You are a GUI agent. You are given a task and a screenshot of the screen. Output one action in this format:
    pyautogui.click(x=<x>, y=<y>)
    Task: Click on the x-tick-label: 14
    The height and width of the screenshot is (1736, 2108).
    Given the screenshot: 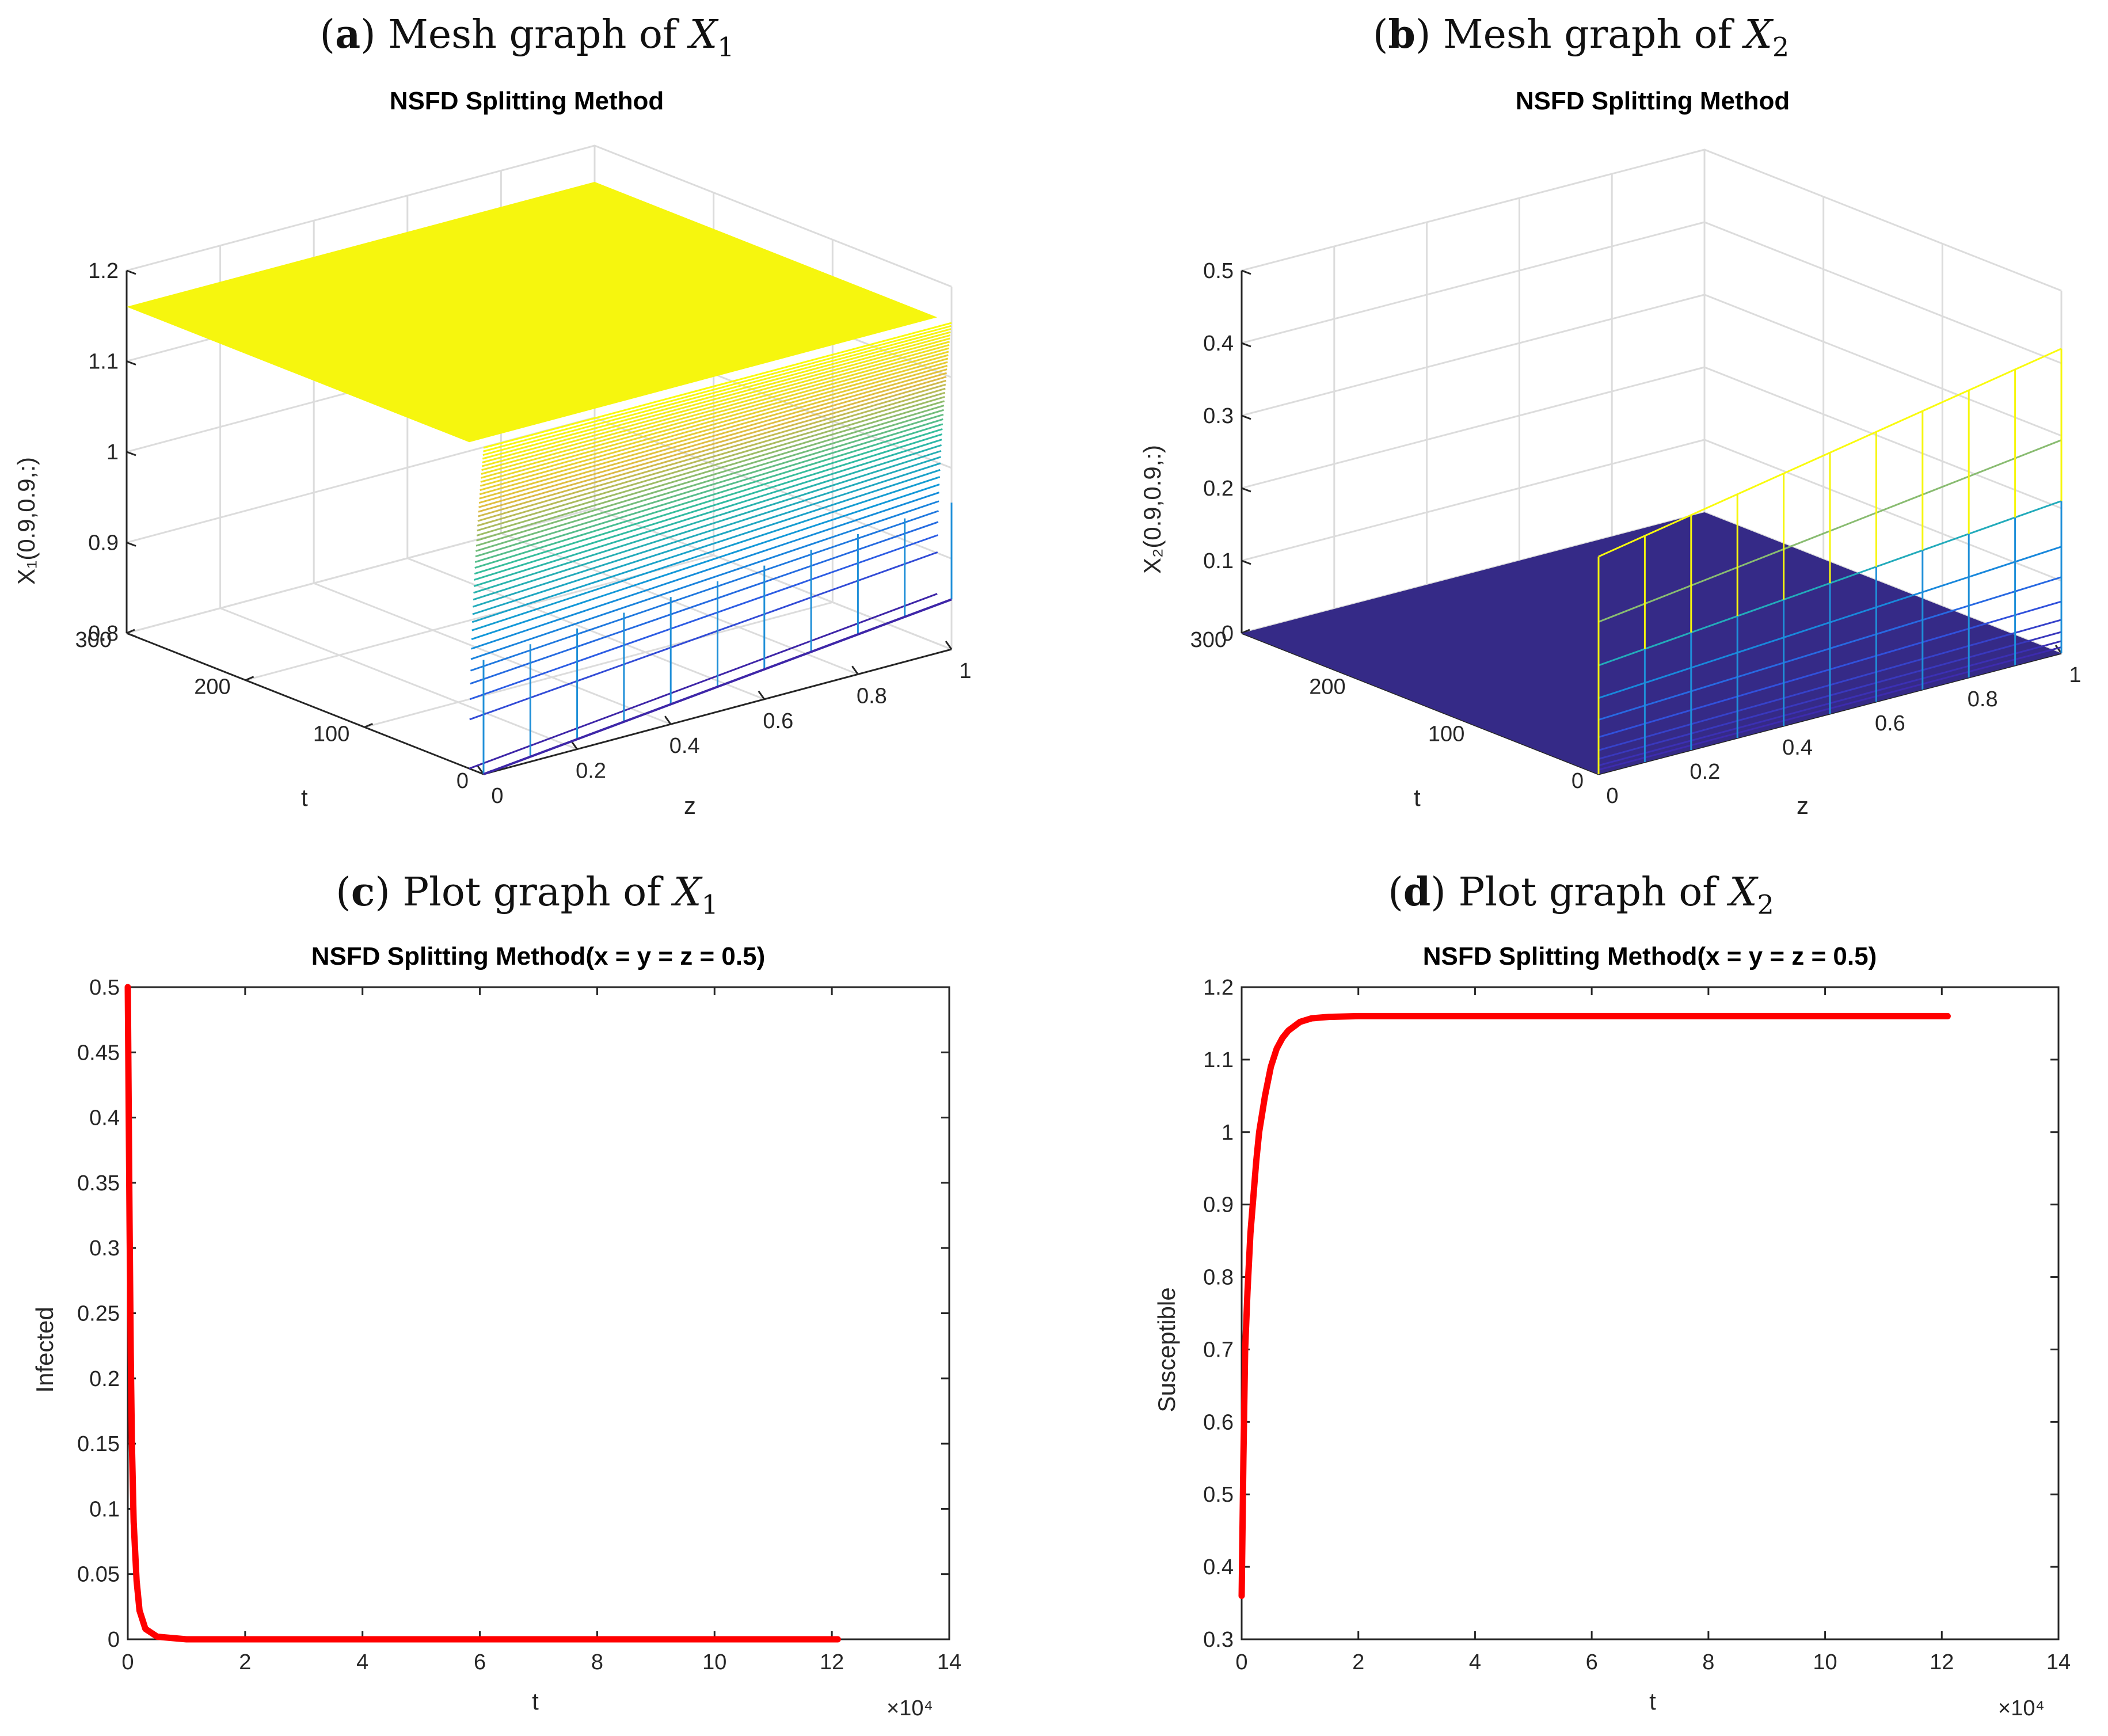 What is the action you would take?
    pyautogui.click(x=949, y=1662)
    